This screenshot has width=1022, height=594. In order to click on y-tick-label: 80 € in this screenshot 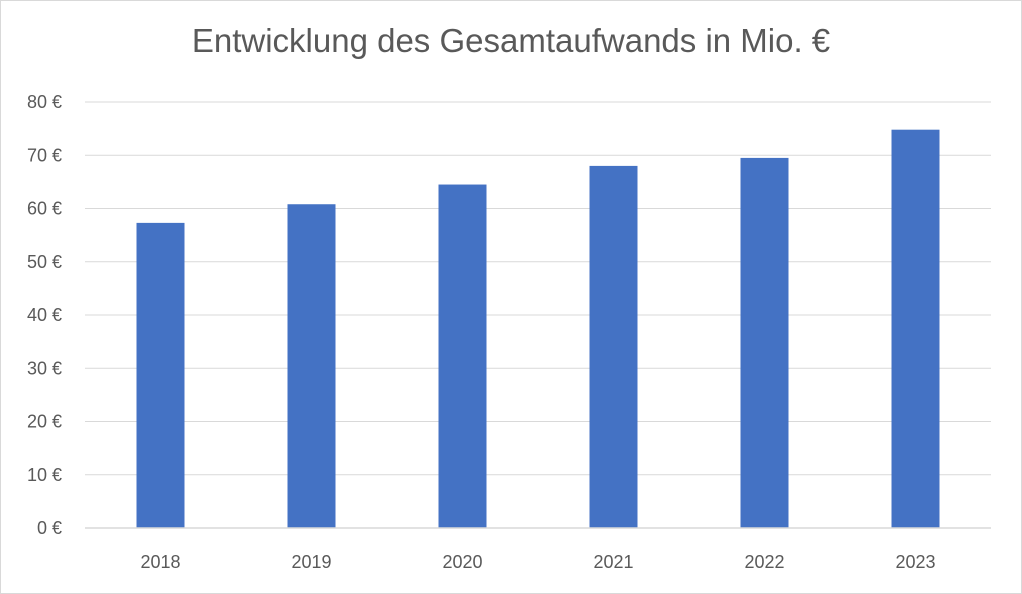, I will do `click(44, 102)`.